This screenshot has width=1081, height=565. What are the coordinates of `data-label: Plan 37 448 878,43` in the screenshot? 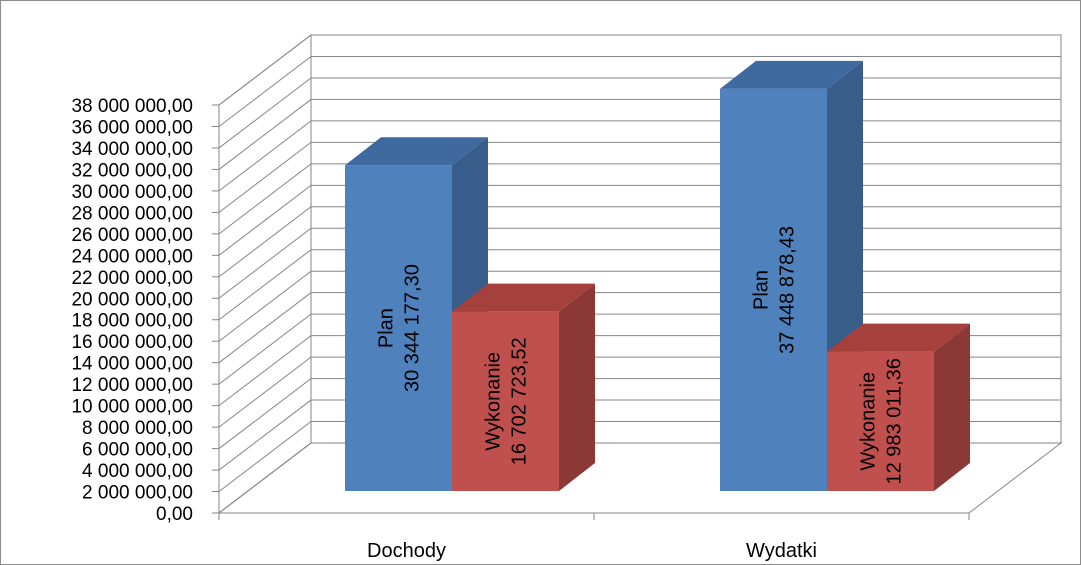 It's located at (775, 290).